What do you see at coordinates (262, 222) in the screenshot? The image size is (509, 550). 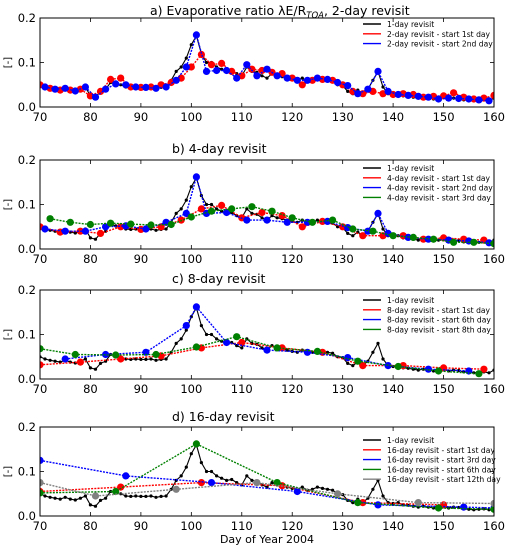 I see `series-line` at bounding box center [262, 222].